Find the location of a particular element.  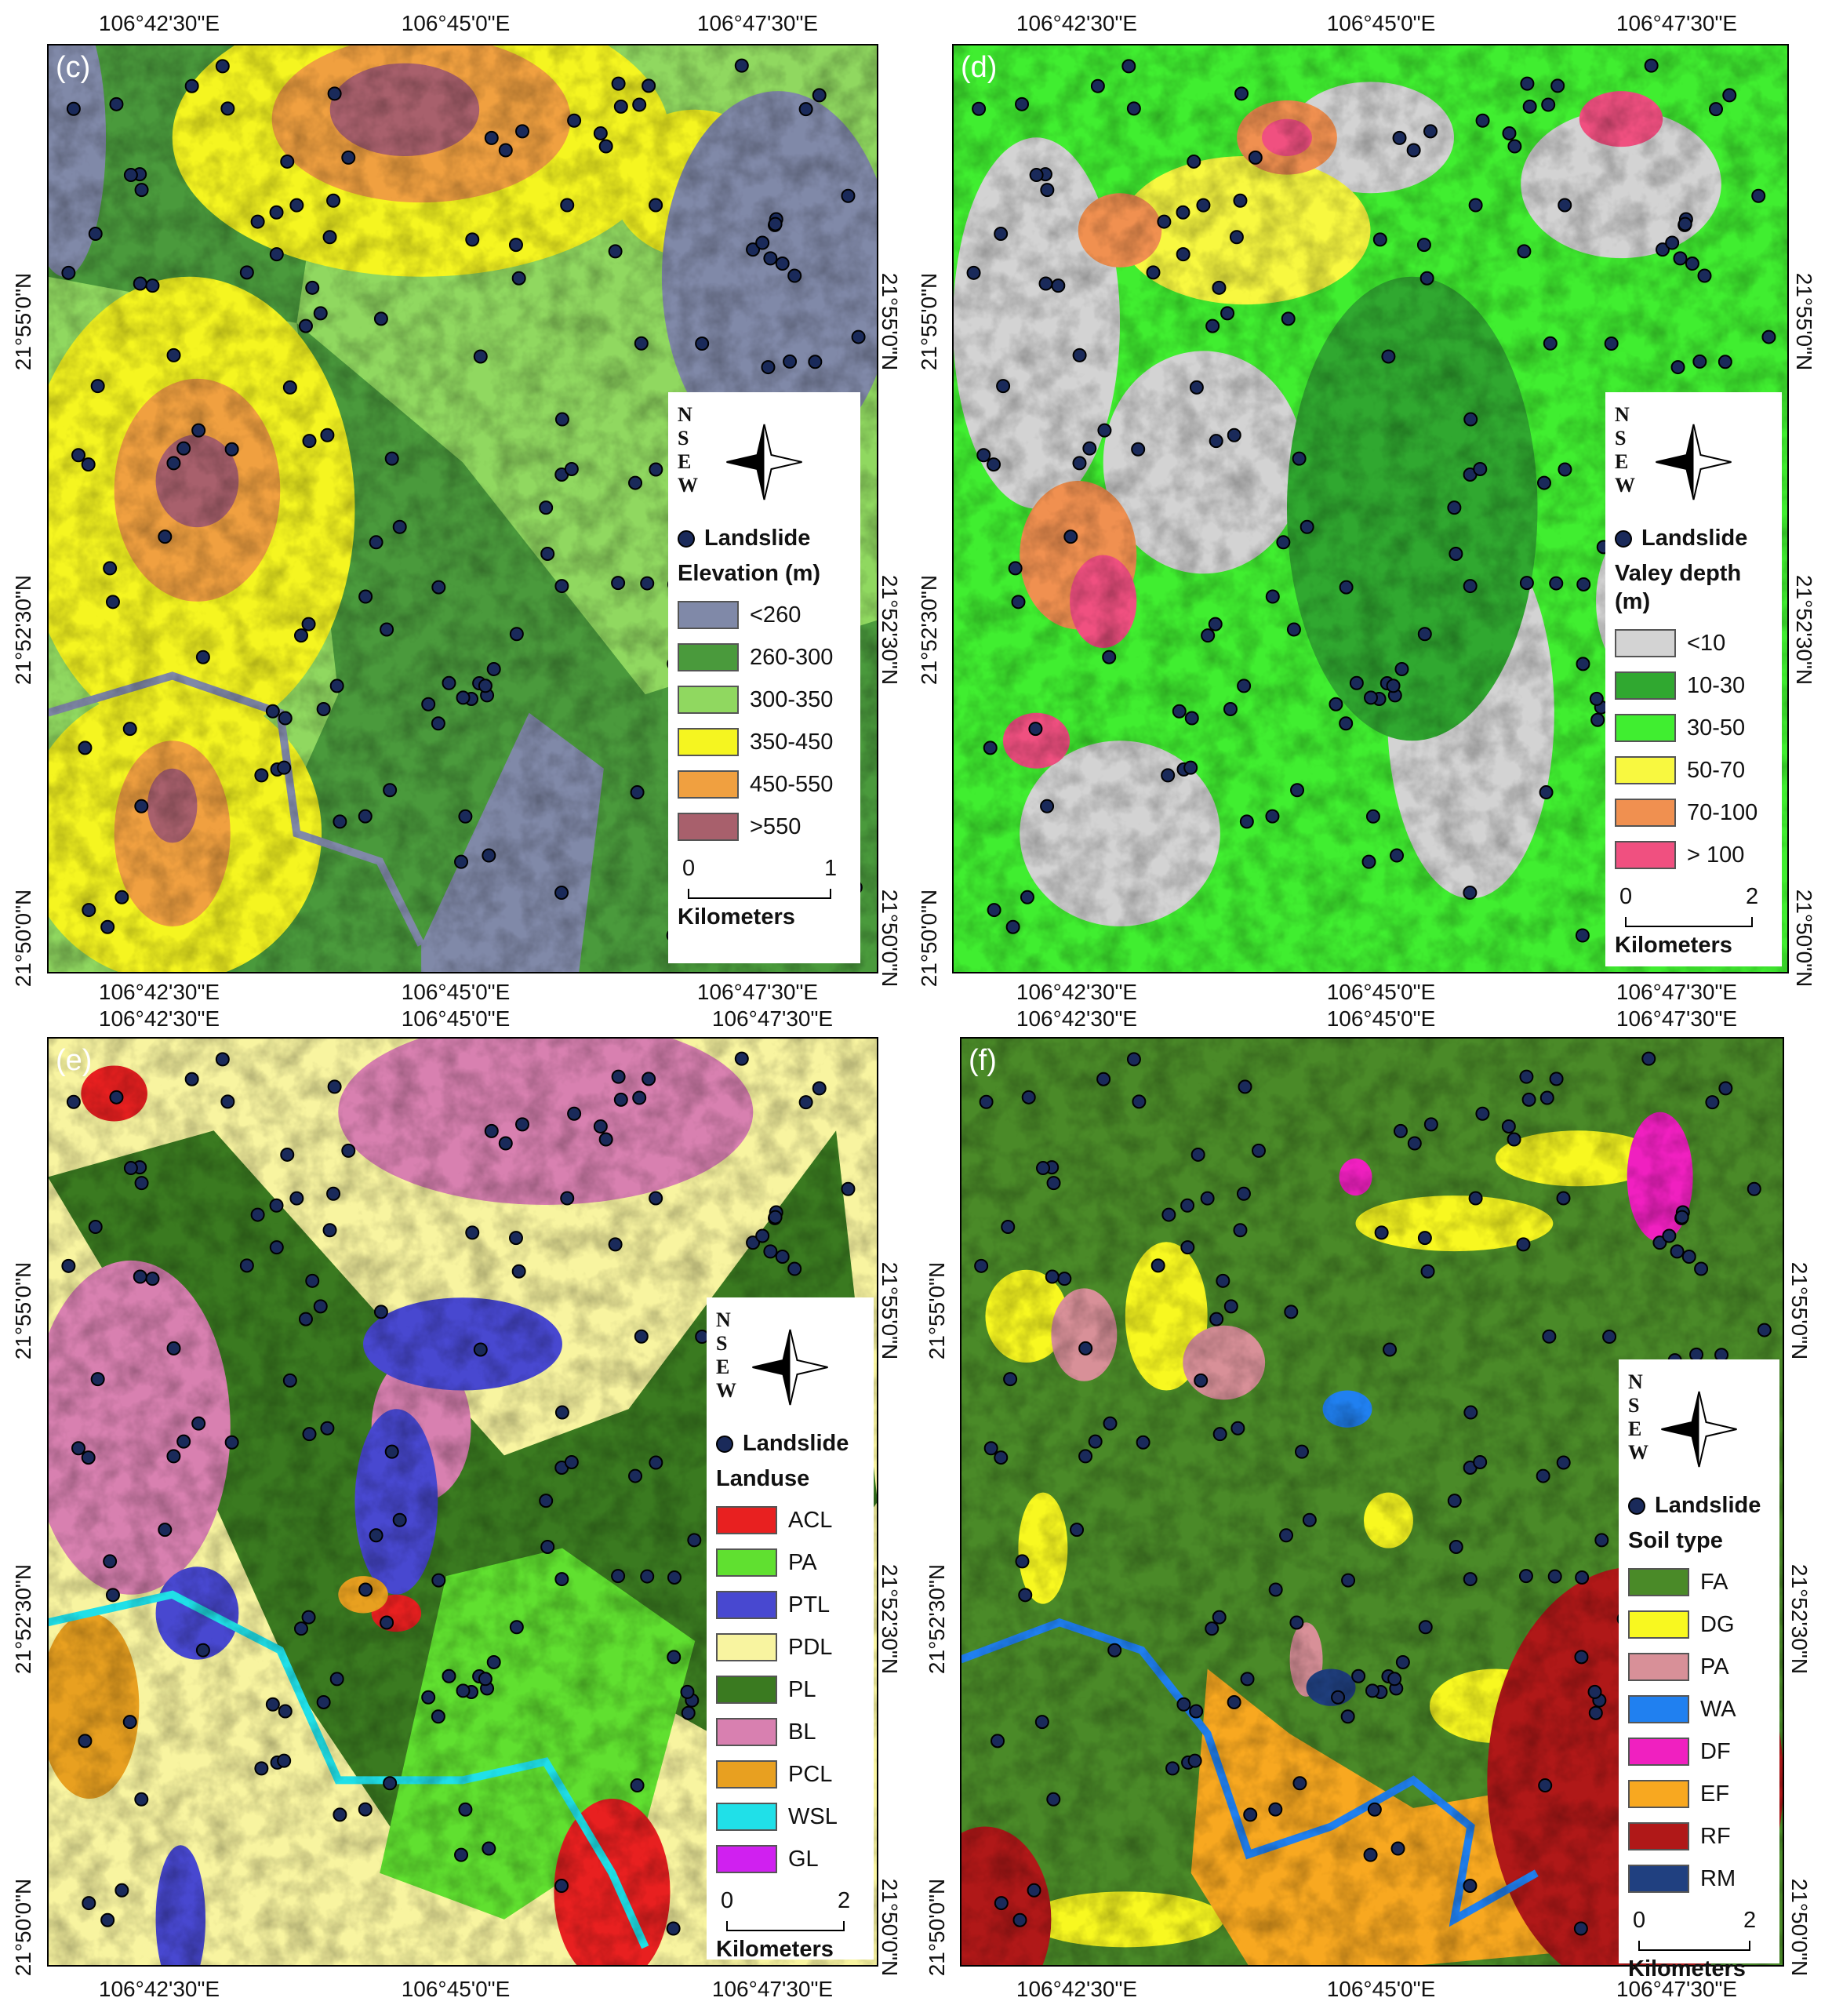

legend-item: <10 is located at coordinates (1694, 643).